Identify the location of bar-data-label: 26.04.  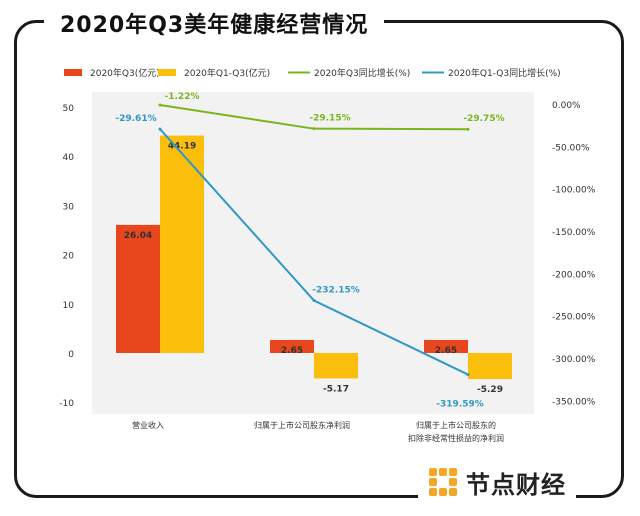
(138, 236).